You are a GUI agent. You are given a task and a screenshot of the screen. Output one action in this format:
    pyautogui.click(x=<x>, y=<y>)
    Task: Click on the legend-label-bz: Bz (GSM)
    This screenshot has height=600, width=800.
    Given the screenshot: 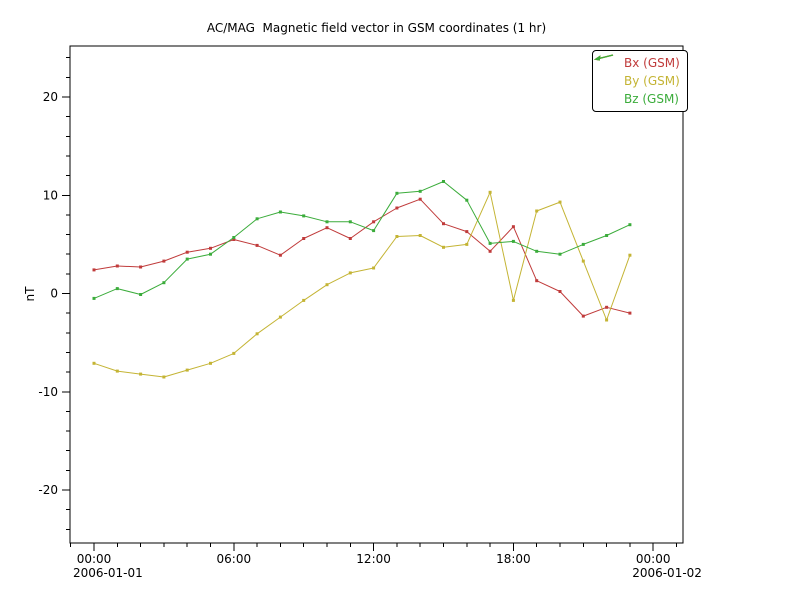 What is the action you would take?
    pyautogui.click(x=651, y=99)
    